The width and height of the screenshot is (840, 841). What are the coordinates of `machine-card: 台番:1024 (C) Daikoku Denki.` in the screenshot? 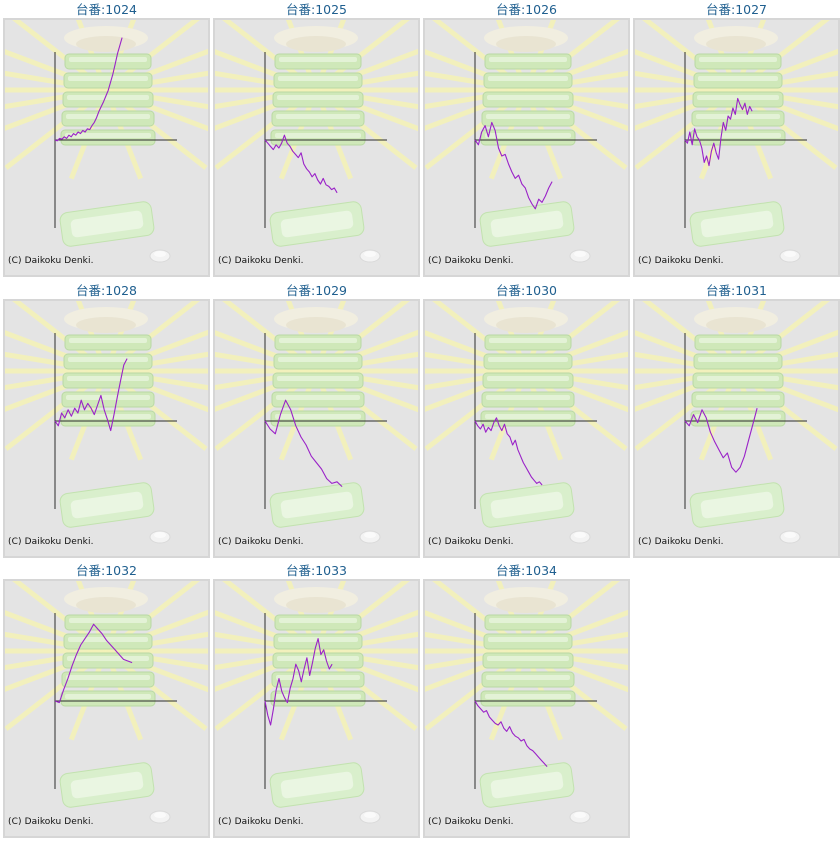 It's located at (106, 140).